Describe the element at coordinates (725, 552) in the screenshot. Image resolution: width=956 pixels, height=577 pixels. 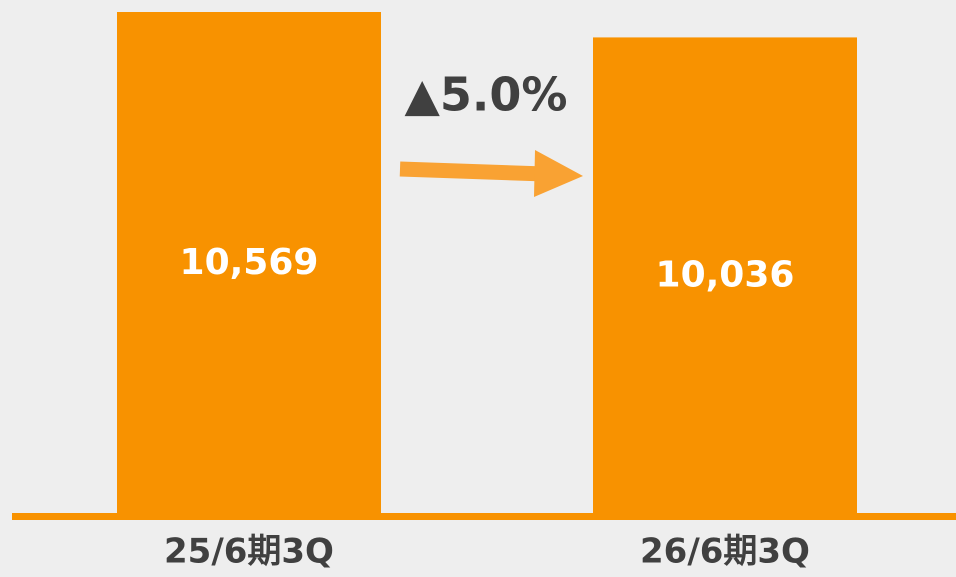
I see `x-tick-label: 26/6期3Q` at that location.